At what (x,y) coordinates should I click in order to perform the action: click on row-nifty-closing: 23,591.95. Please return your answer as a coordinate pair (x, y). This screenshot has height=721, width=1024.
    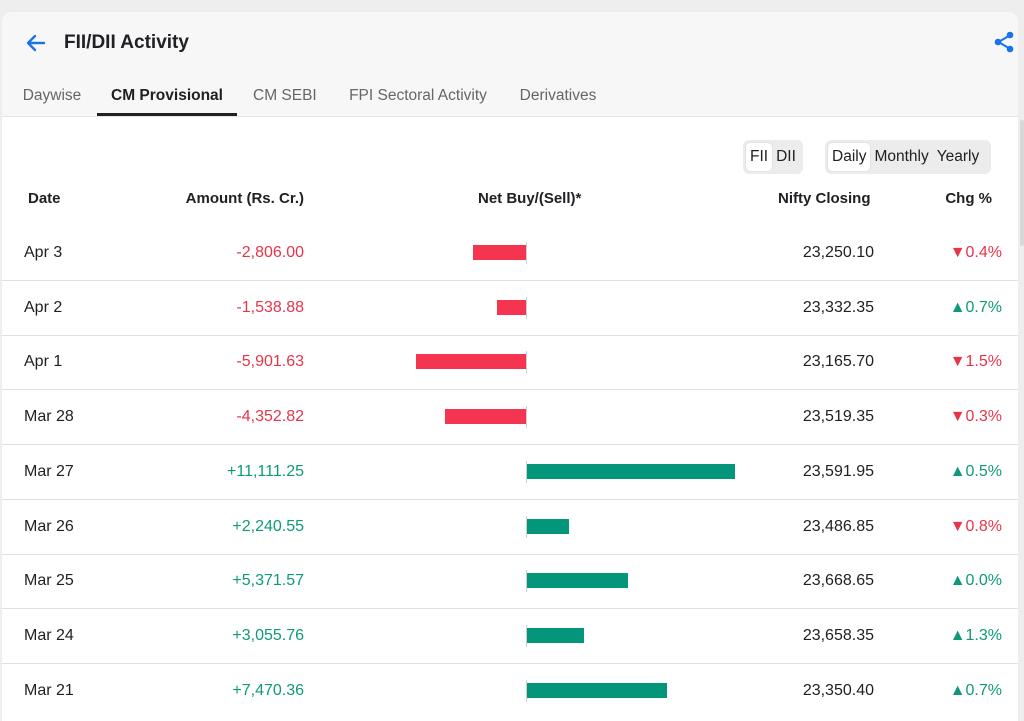
    Looking at the image, I should click on (838, 471).